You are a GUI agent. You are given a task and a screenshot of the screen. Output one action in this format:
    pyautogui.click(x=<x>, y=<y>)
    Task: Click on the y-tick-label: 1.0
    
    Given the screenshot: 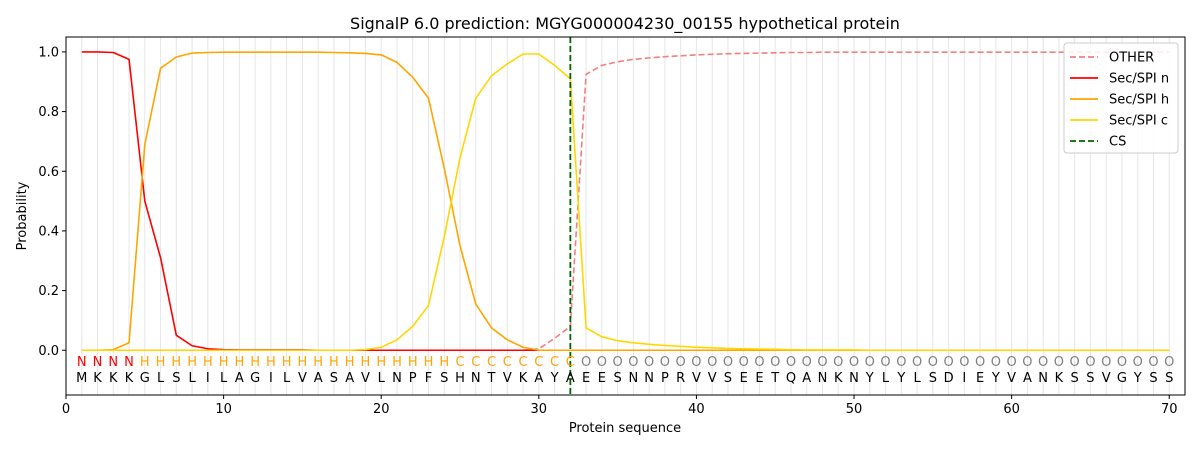 What is the action you would take?
    pyautogui.click(x=48, y=52)
    